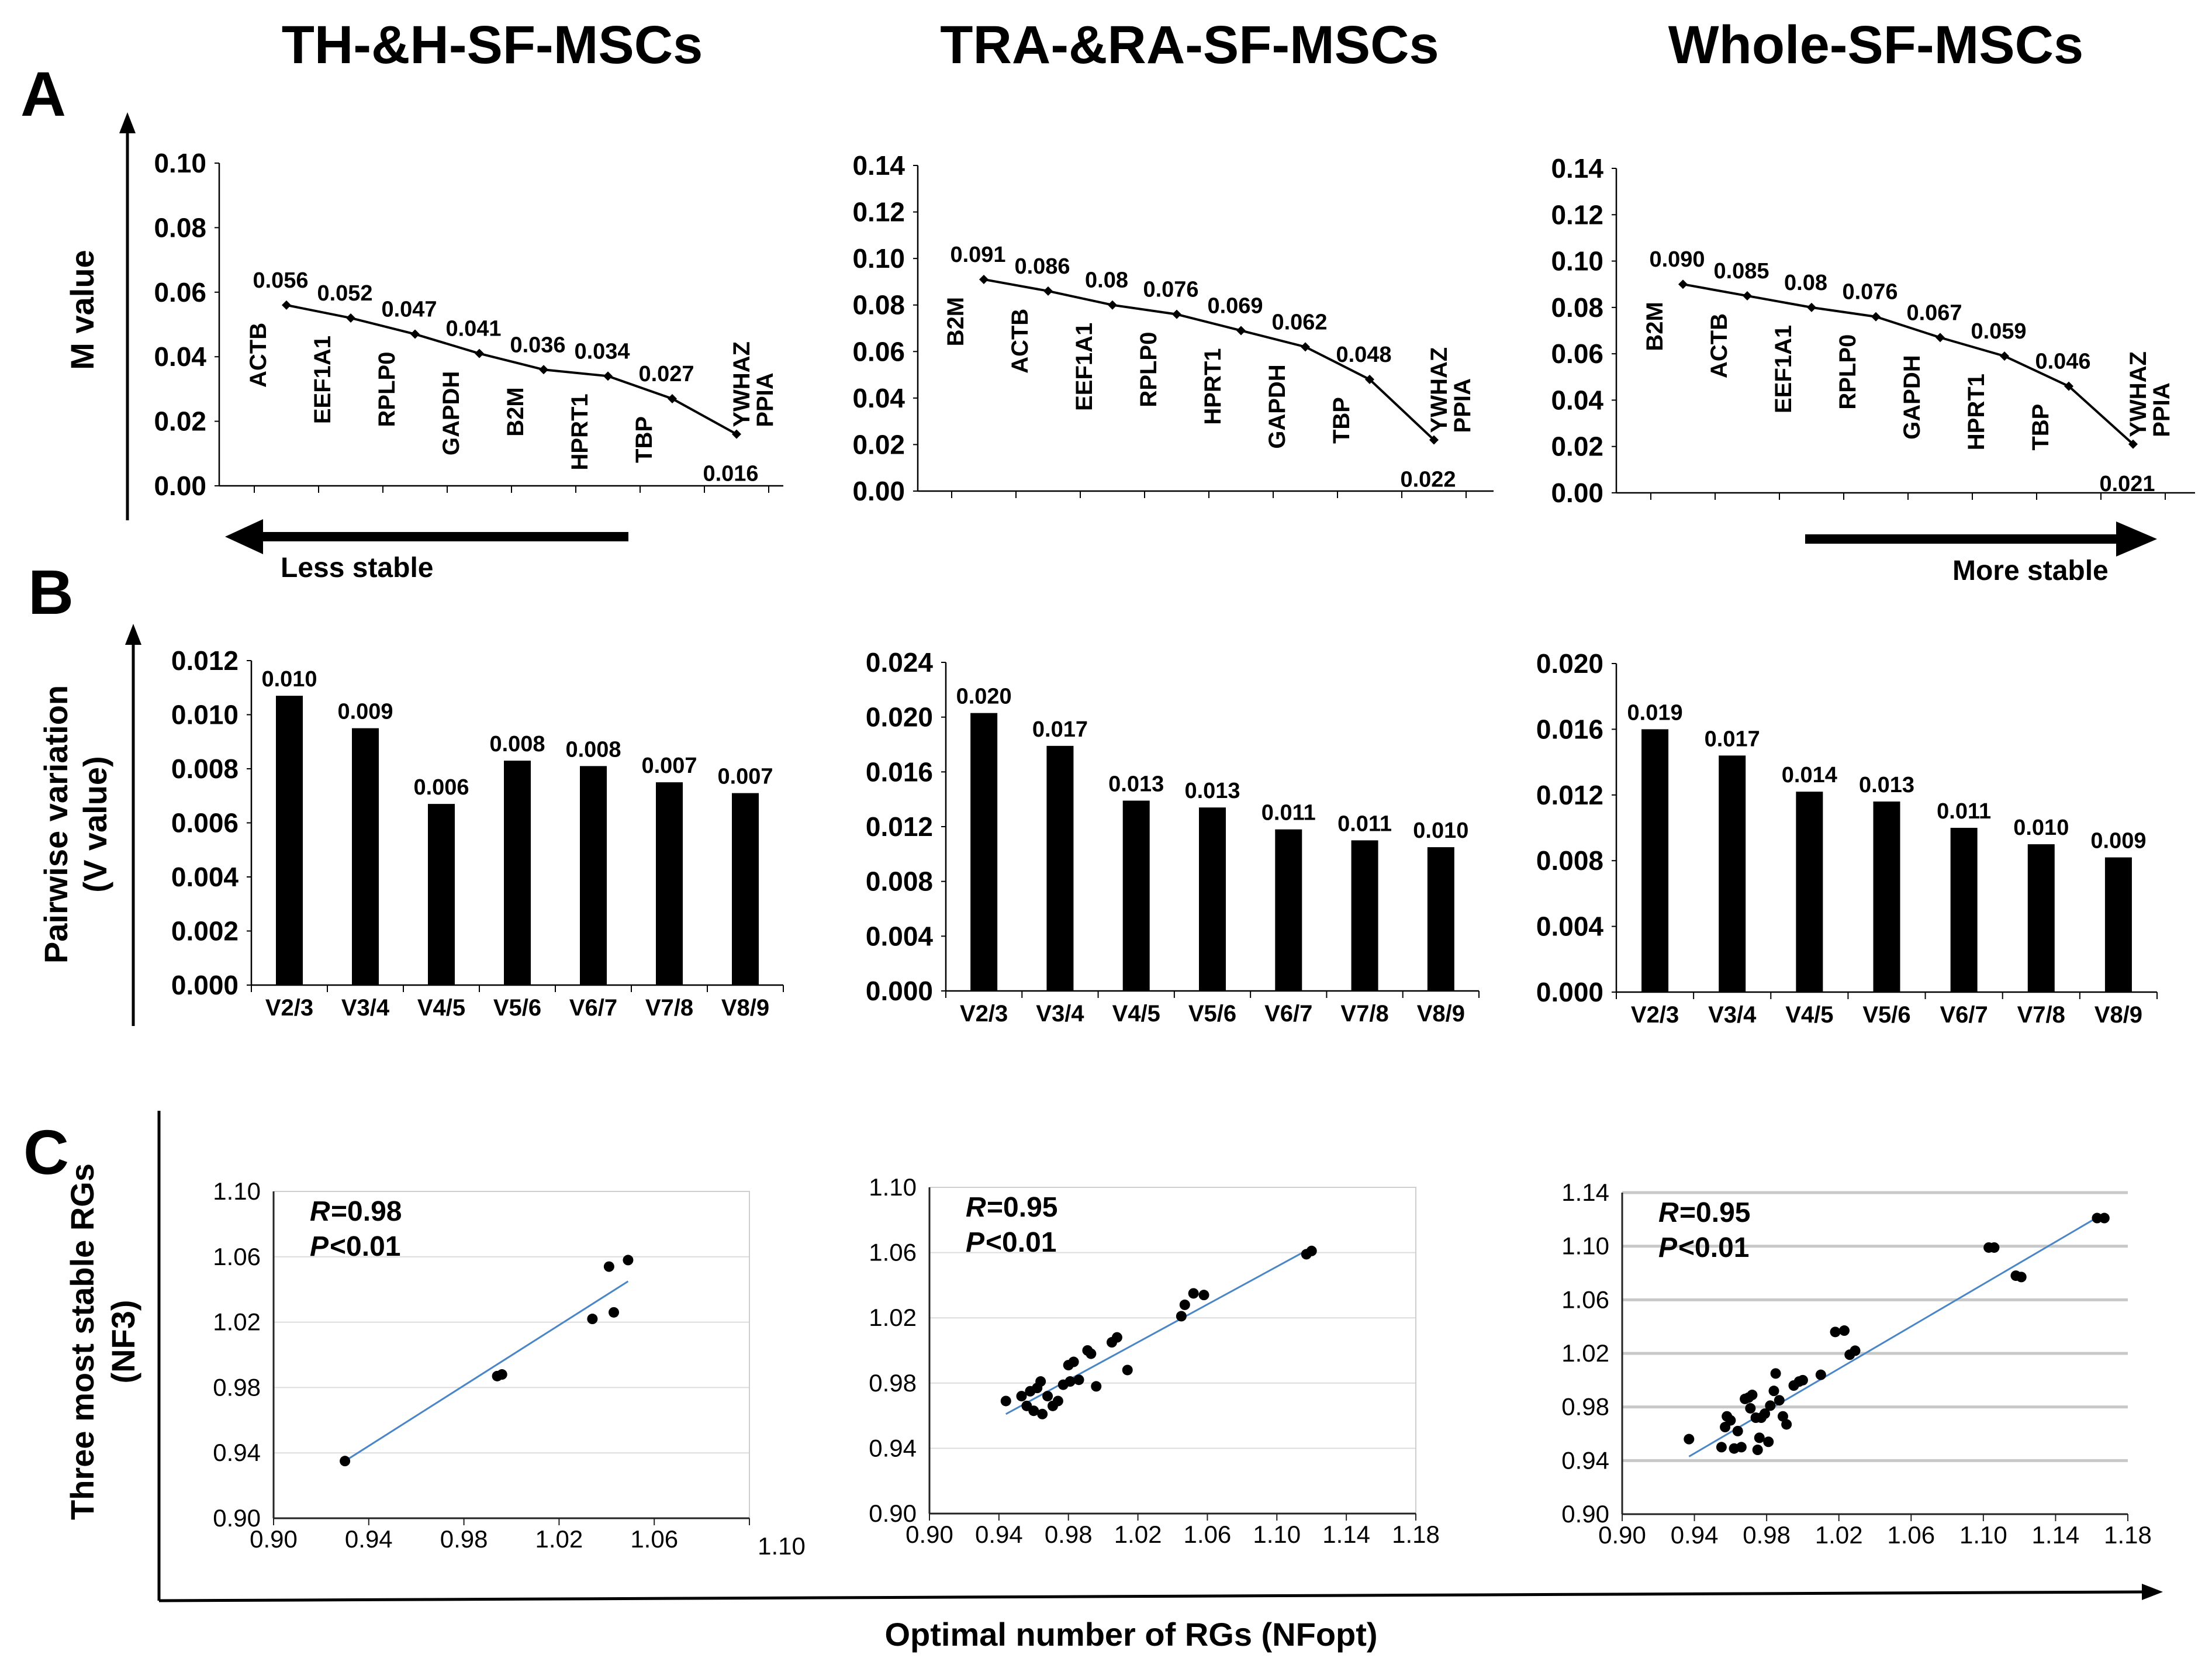  Describe the element at coordinates (899, 826) in the screenshot. I see `b2-ytick: 0.012` at that location.